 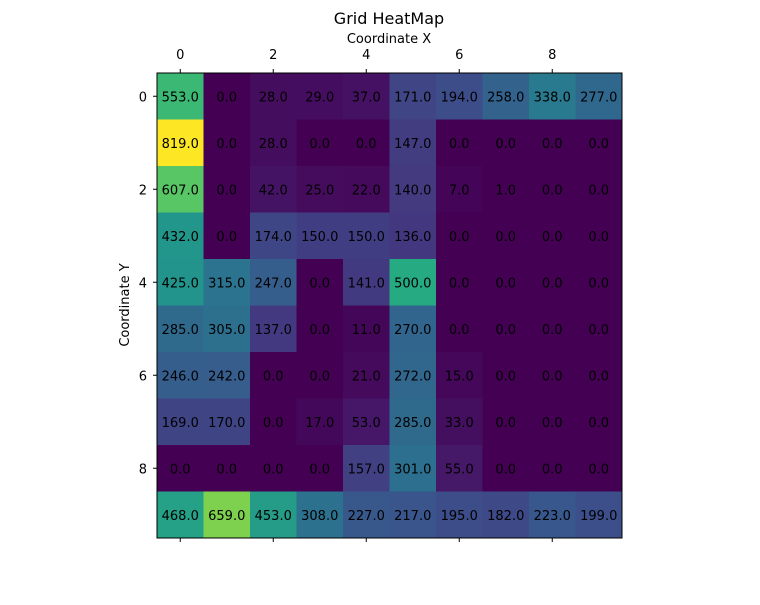 I want to click on x-tick-label: 8, so click(x=552, y=55).